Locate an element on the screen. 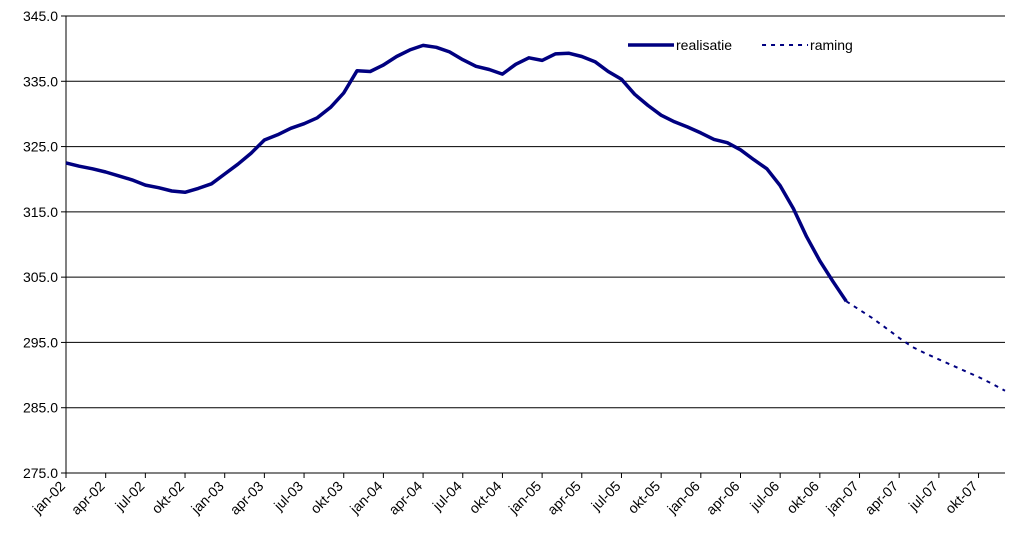 The height and width of the screenshot is (540, 1013). legend-label: realisatie is located at coordinates (704, 45).